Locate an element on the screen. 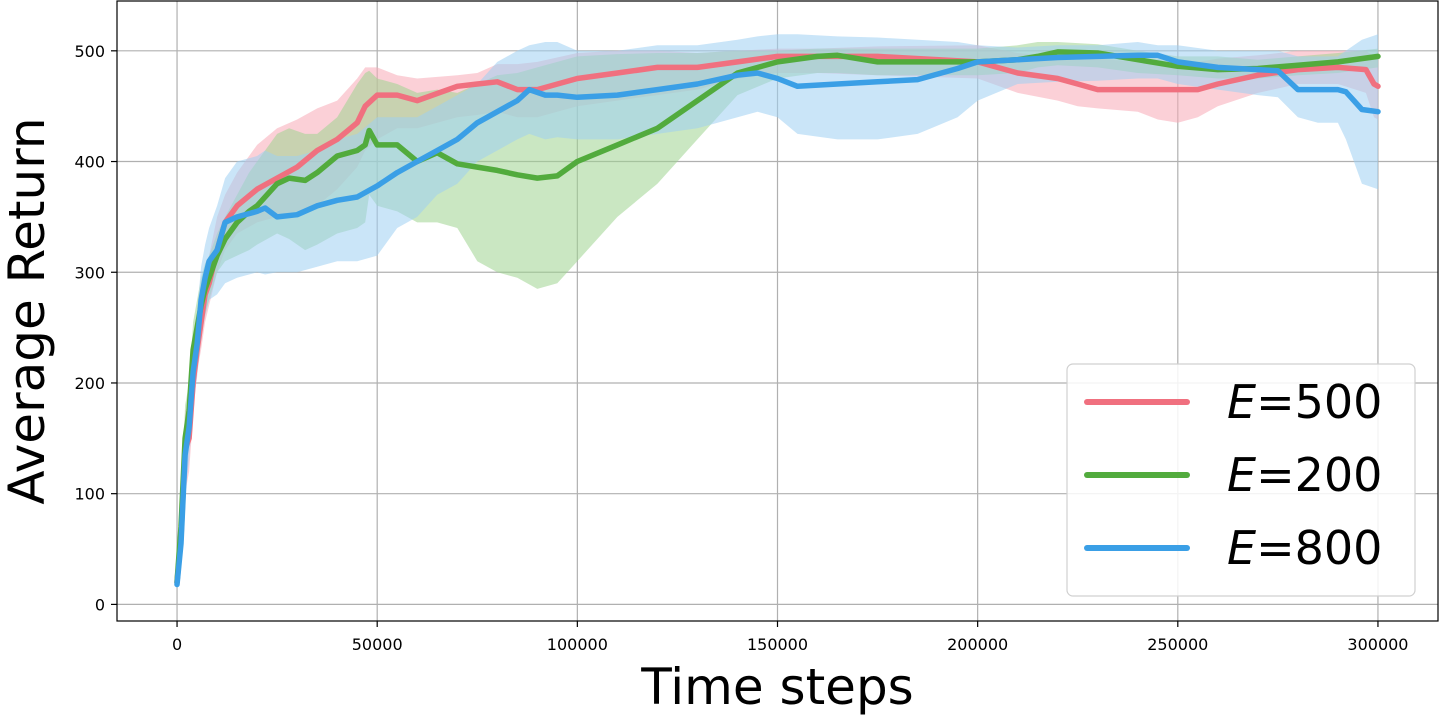  y-axis-ticks: 0 100 200 300 400 500 is located at coordinates (95, 328).